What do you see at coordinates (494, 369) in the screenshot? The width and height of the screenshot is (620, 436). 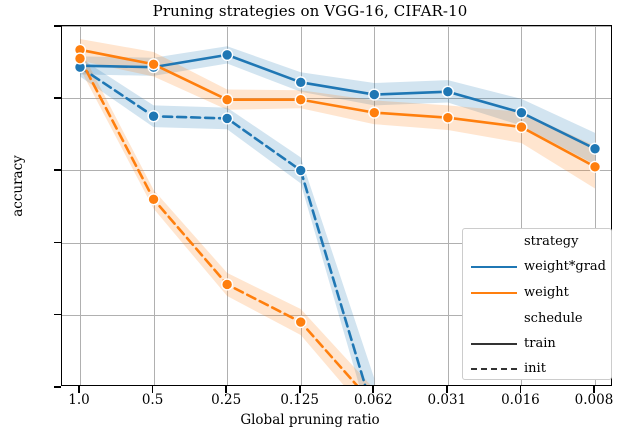 I see `legend-swatch-init` at bounding box center [494, 369].